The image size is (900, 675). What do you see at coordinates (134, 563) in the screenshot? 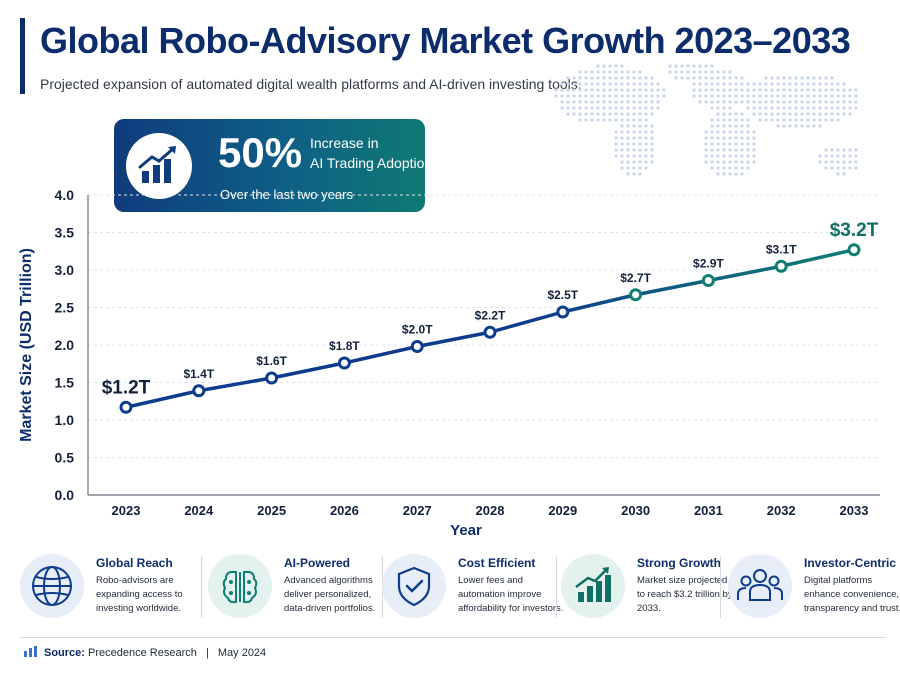
I see `feature-title: Global Reach` at bounding box center [134, 563].